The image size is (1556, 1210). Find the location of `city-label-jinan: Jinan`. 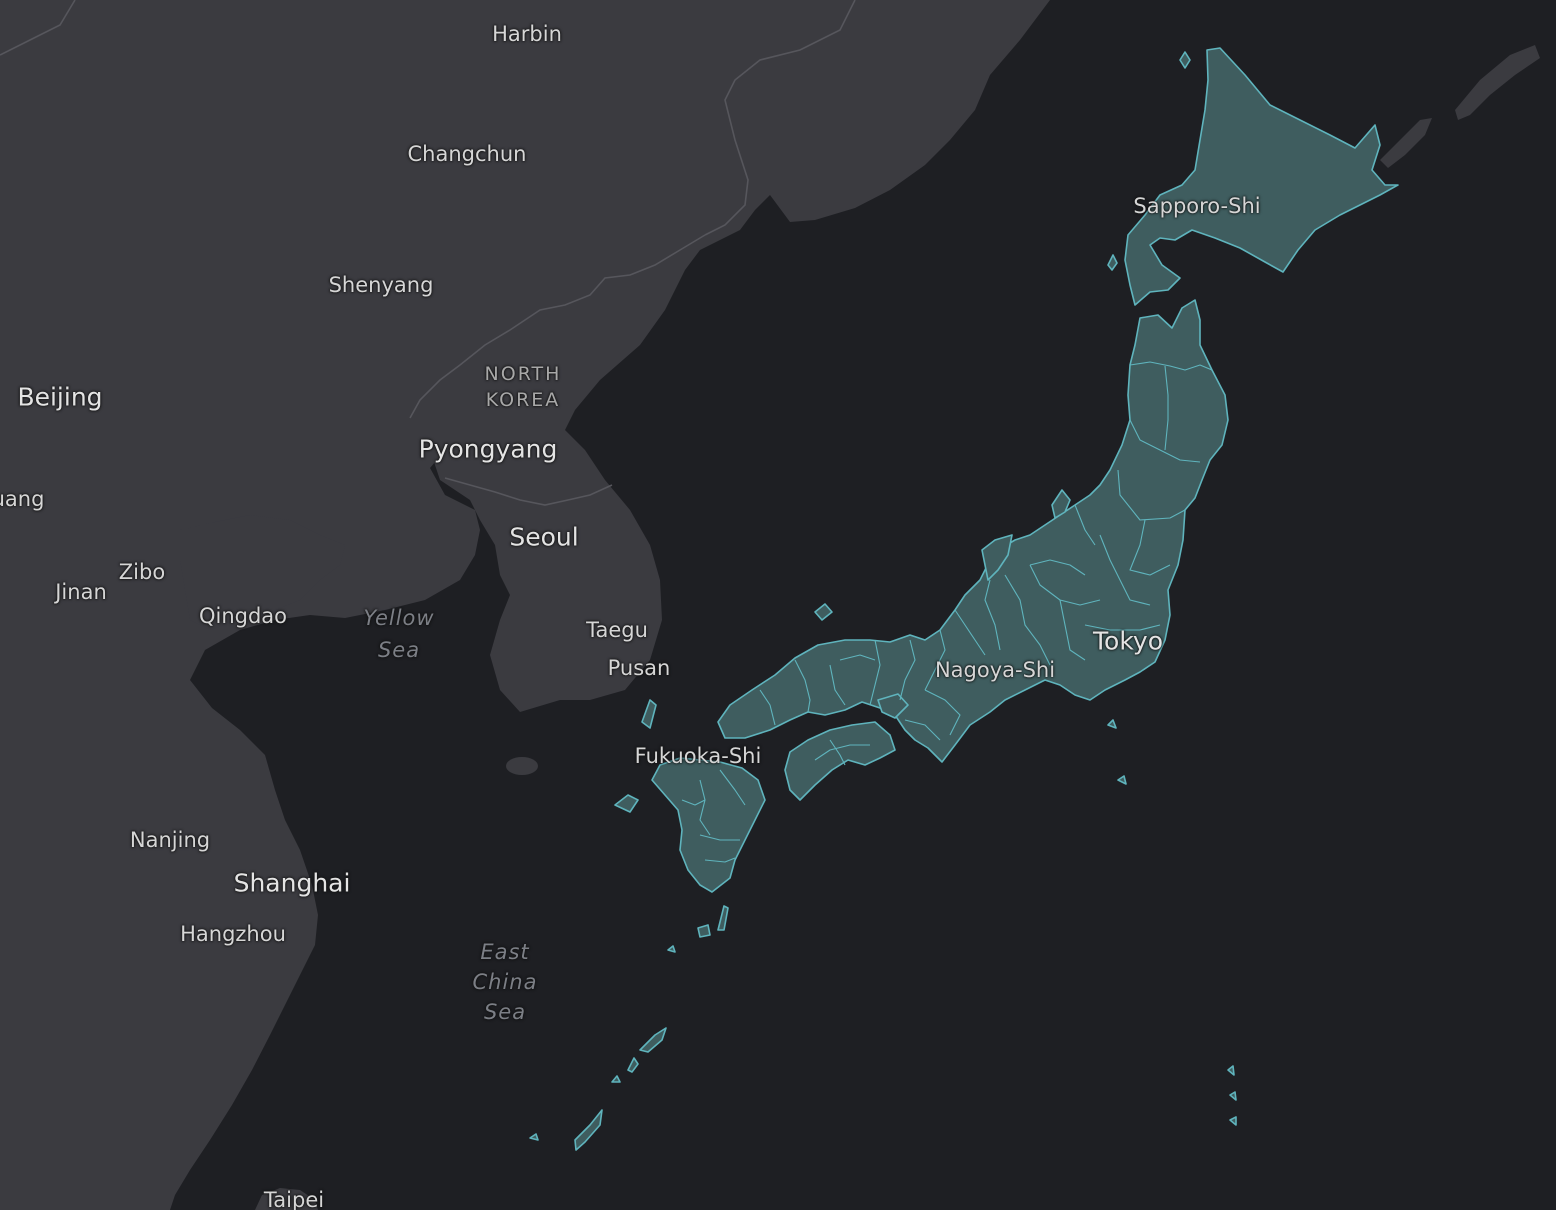

city-label-jinan: Jinan is located at coordinates (81, 592).